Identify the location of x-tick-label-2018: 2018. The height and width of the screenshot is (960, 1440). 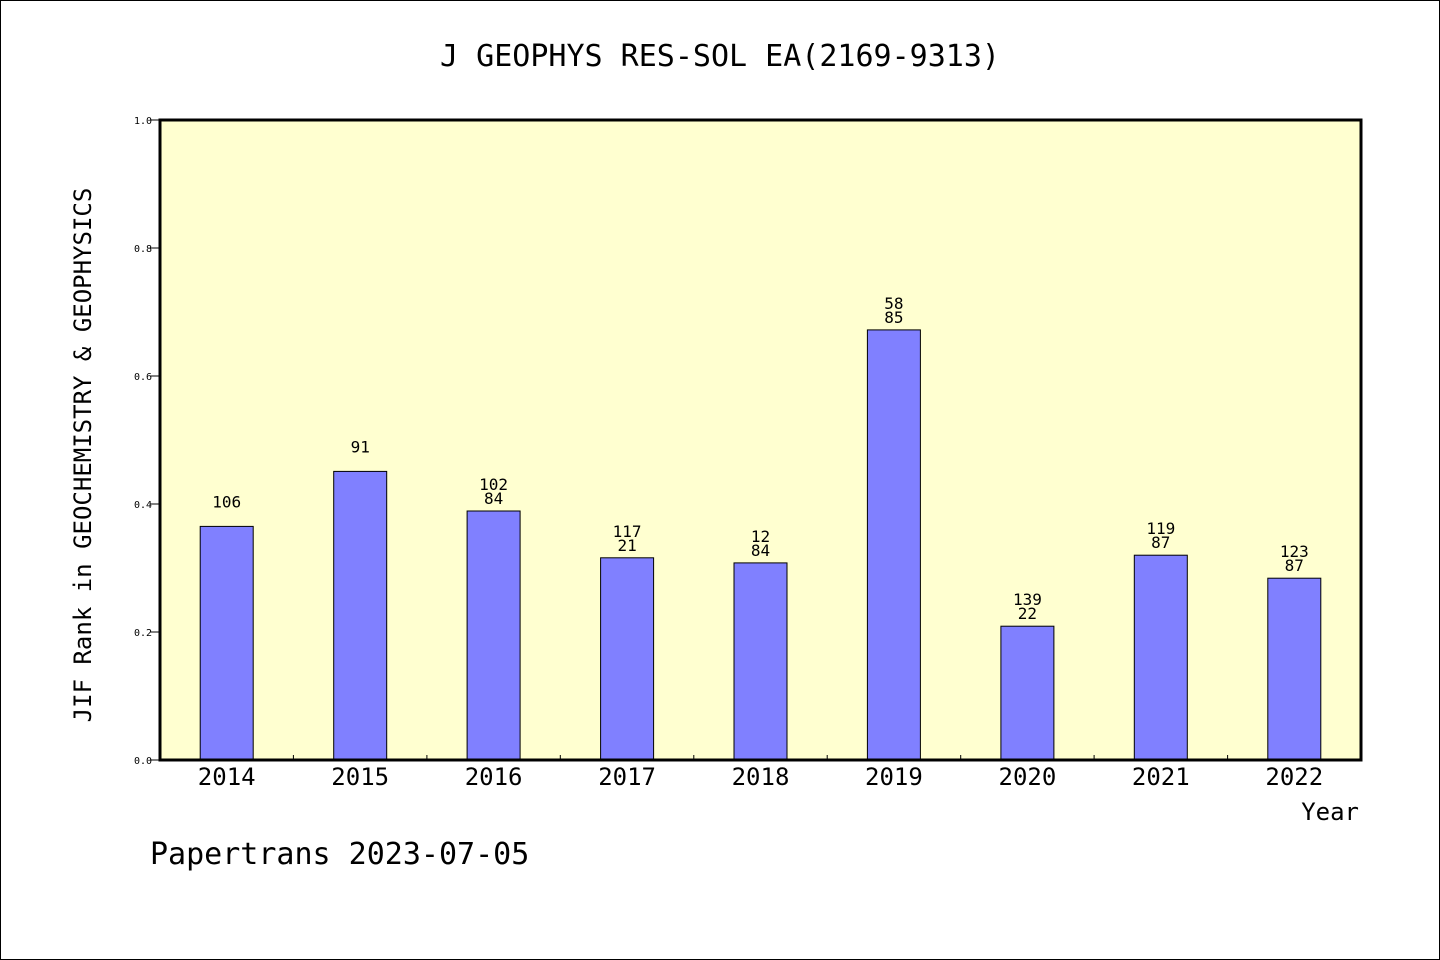
(761, 777).